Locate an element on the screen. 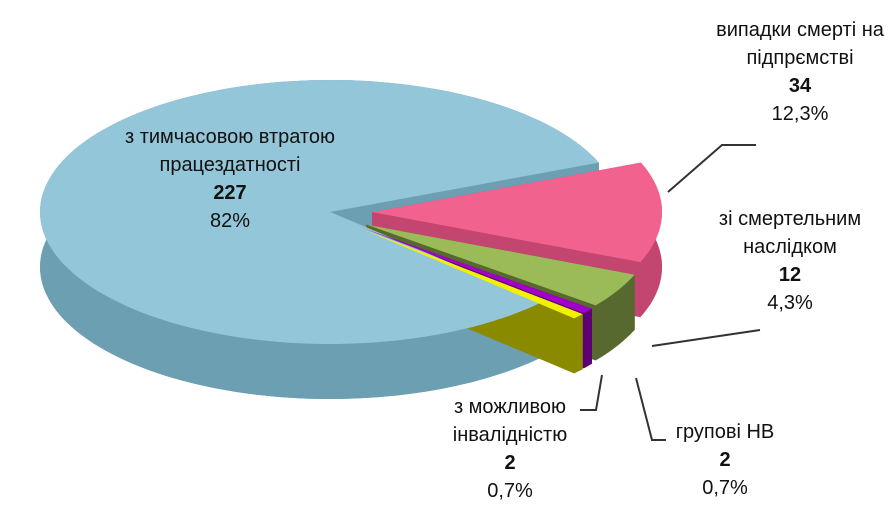  category-label: з можливою інвалідністю is located at coordinates (510, 421).